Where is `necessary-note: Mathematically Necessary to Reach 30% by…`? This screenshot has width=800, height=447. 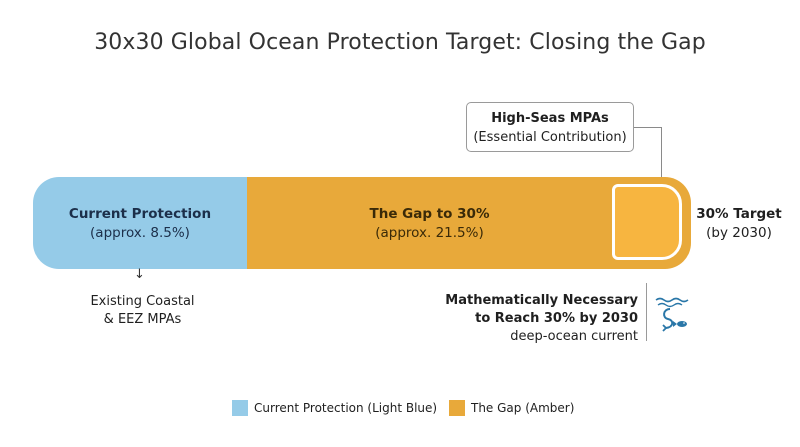 necessary-note: Mathematically Necessary to Reach 30% by… is located at coordinates (534, 319).